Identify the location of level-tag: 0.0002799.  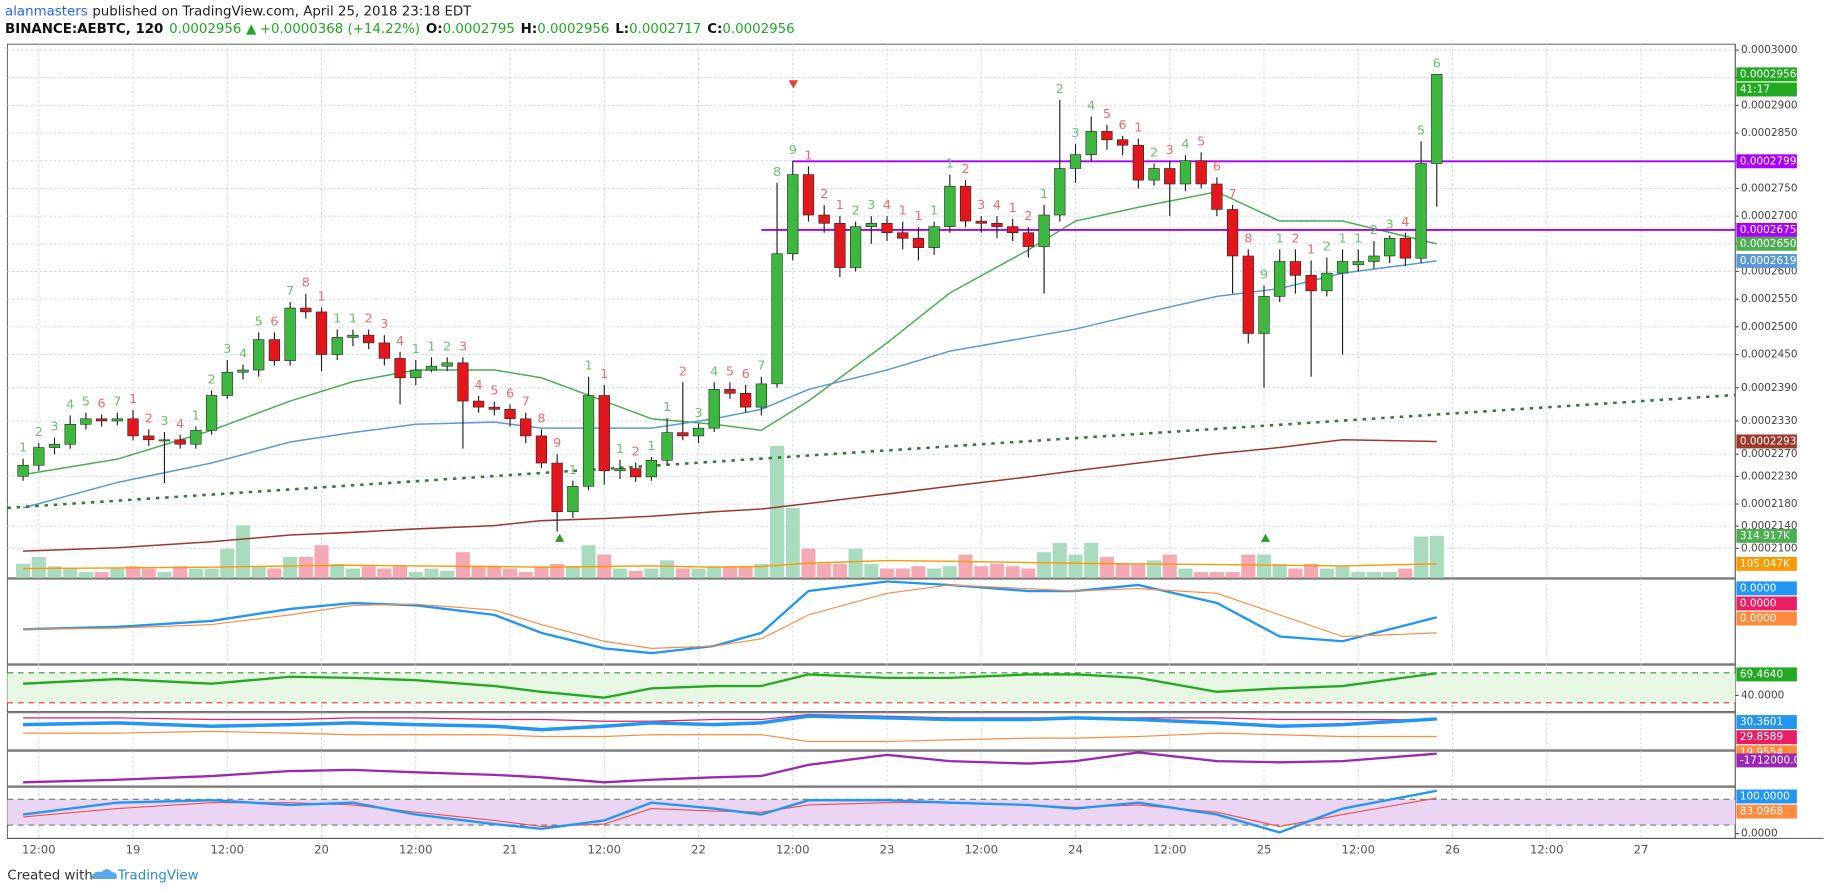
(1768, 161).